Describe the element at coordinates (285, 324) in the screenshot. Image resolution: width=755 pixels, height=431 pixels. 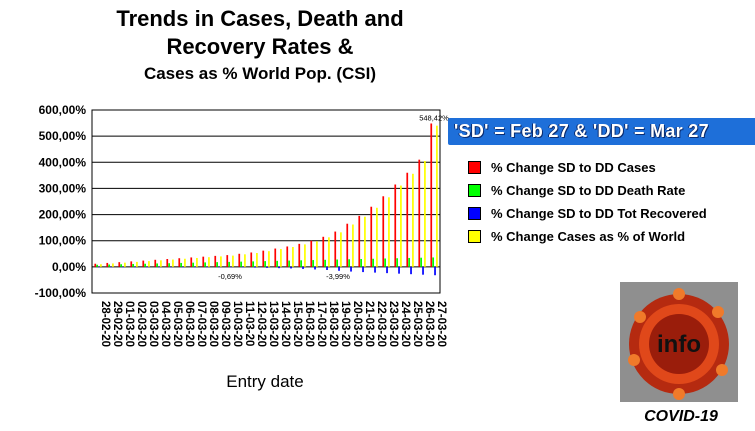
I see `x-tick-label: 14-03-20` at that location.